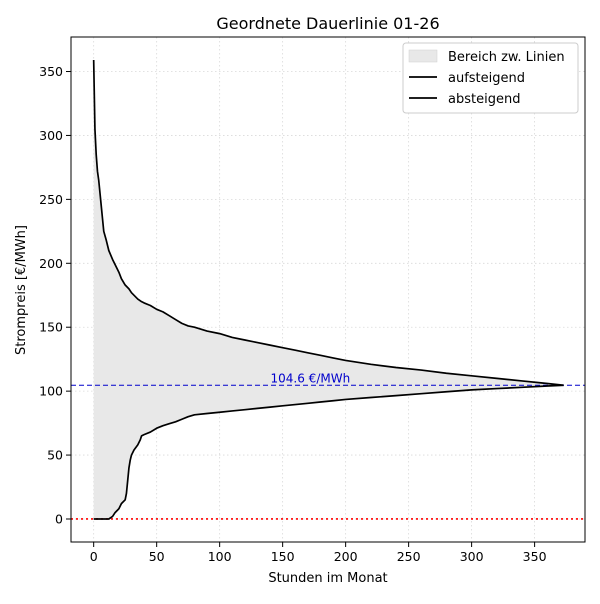 The height and width of the screenshot is (604, 600). What do you see at coordinates (55, 295) in the screenshot?
I see `y-axis-ticks: 0 50 100 150 200 250 300 350` at bounding box center [55, 295].